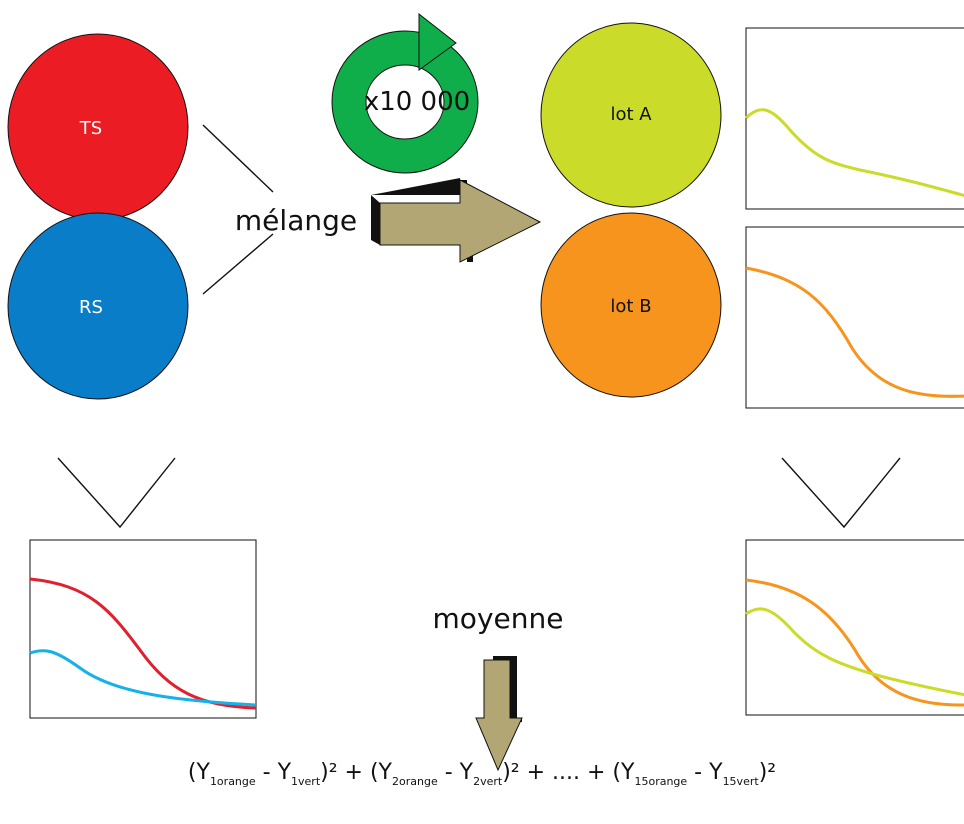  I want to click on cycle-ring, so click(405, 102).